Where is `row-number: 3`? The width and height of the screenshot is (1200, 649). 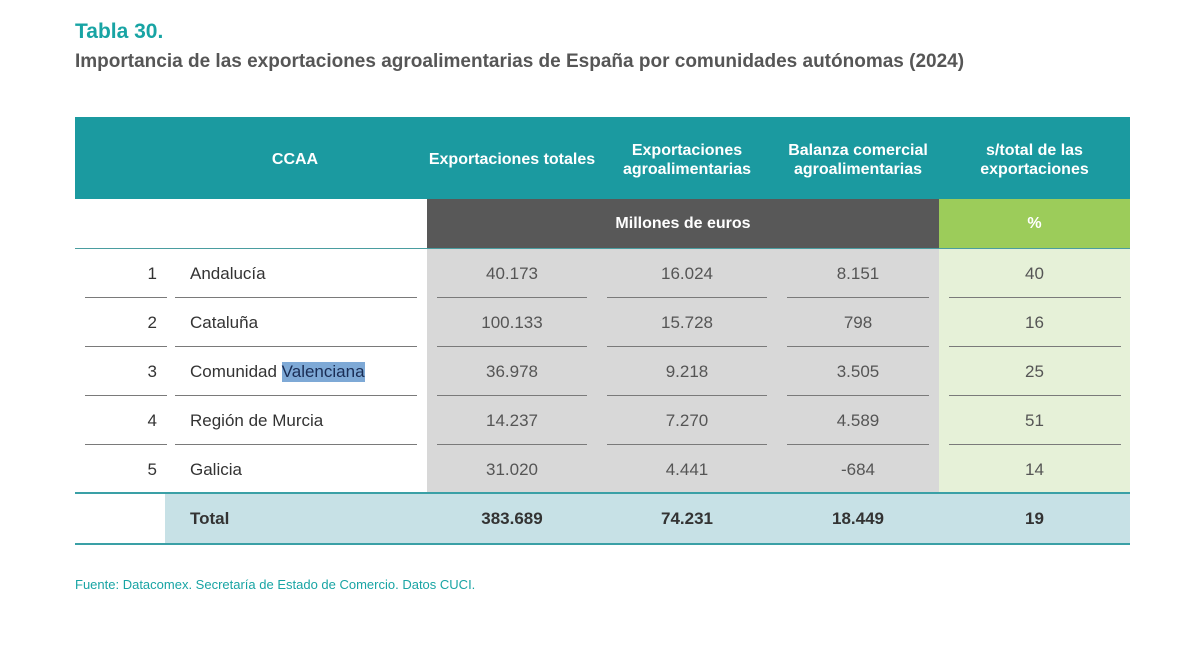 row-number: 3 is located at coordinates (152, 371).